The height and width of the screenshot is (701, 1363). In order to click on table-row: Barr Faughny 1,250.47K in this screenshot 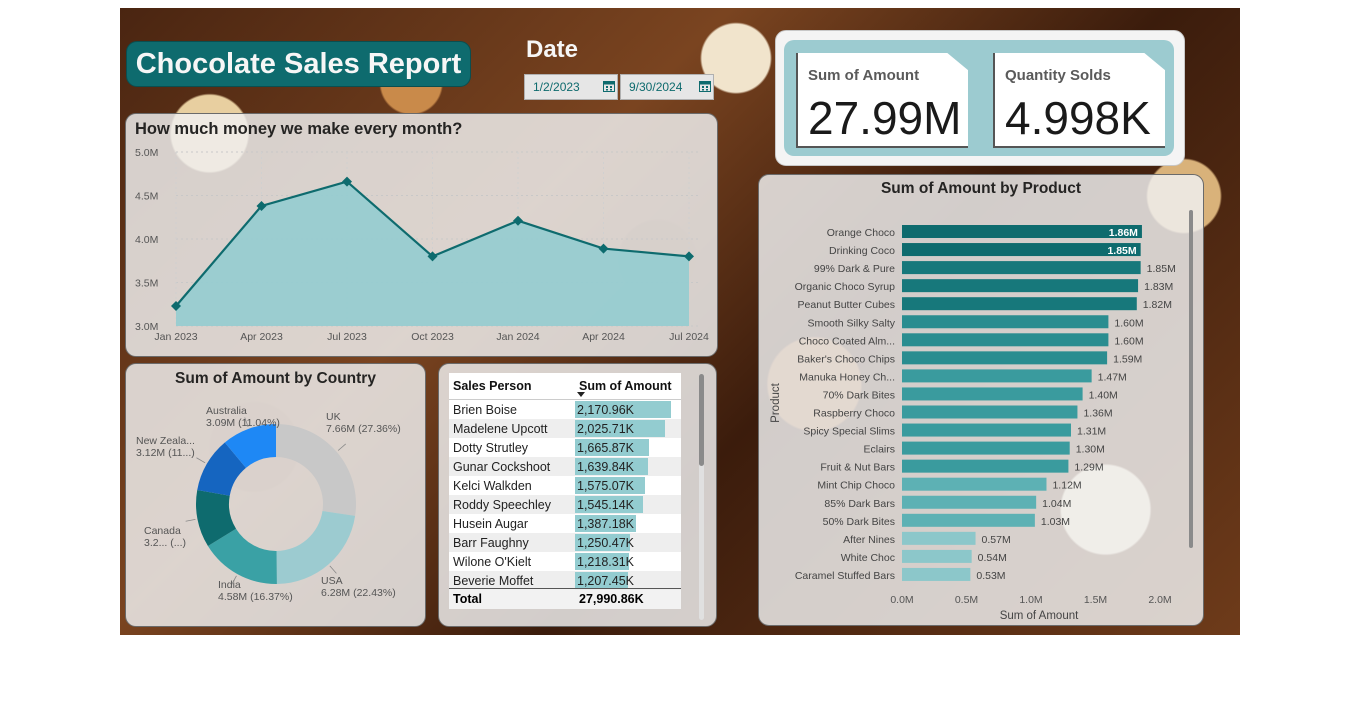, I will do `click(565, 542)`.